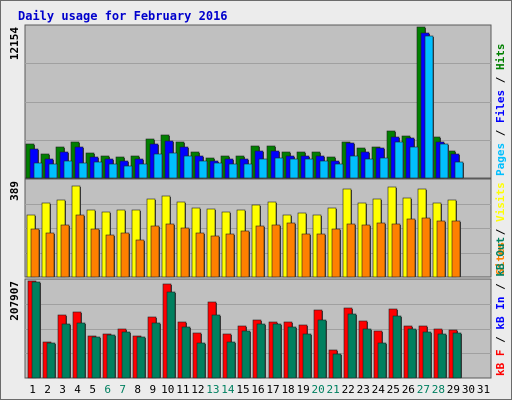  I want to click on legend-top: Pages / Files / Hits, so click(500, 110).